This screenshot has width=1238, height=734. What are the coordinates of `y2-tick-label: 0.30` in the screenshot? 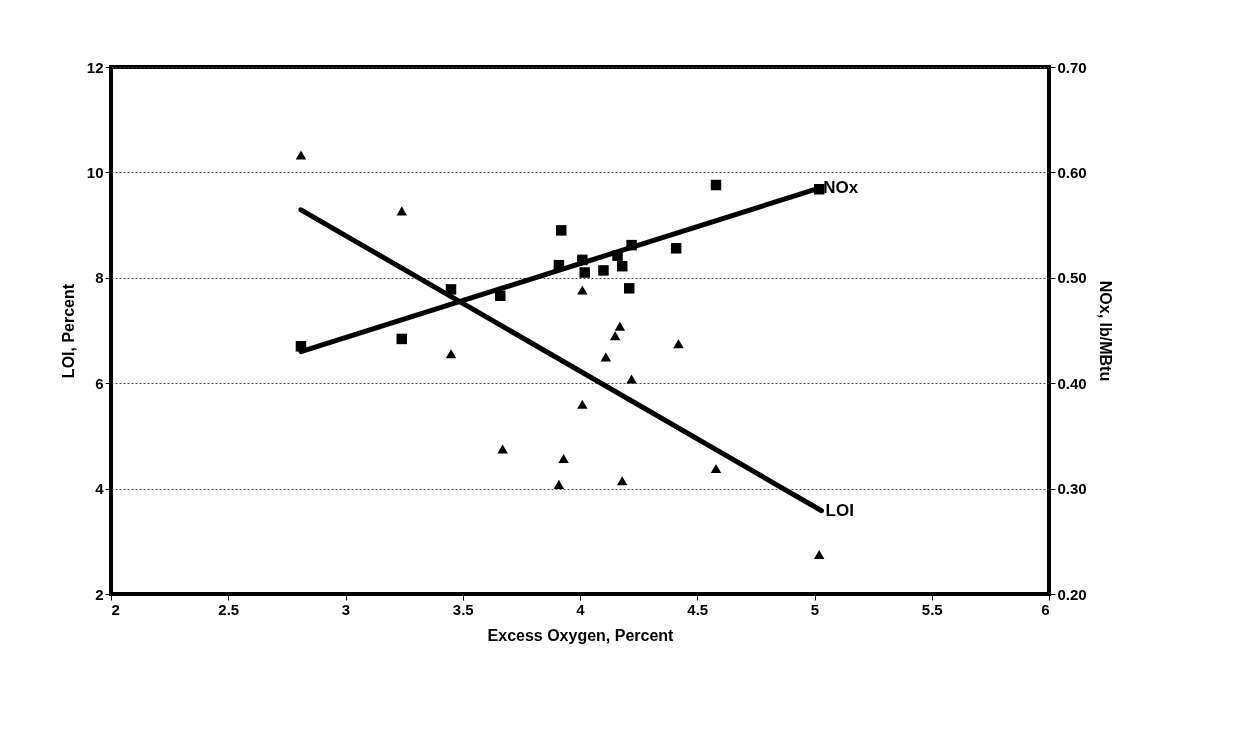 It's located at (1072, 489).